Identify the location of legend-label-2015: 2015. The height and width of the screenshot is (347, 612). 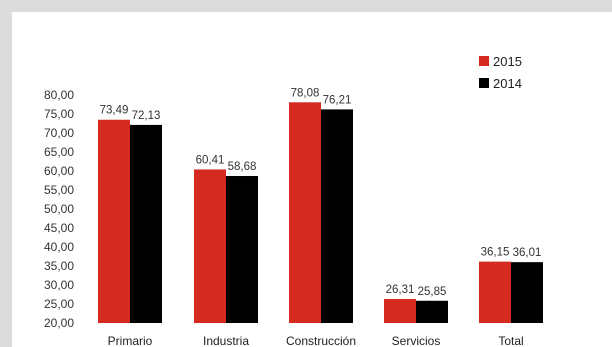
(507, 61).